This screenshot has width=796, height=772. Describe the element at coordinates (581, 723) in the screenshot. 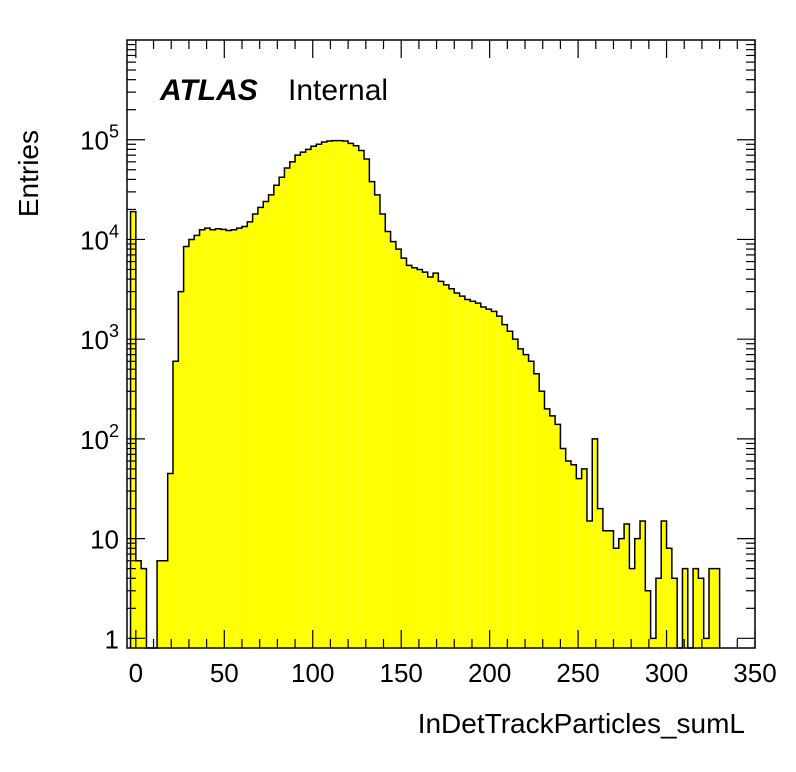

I see `x-axis-title: InDetTrackParticles_sumL` at that location.